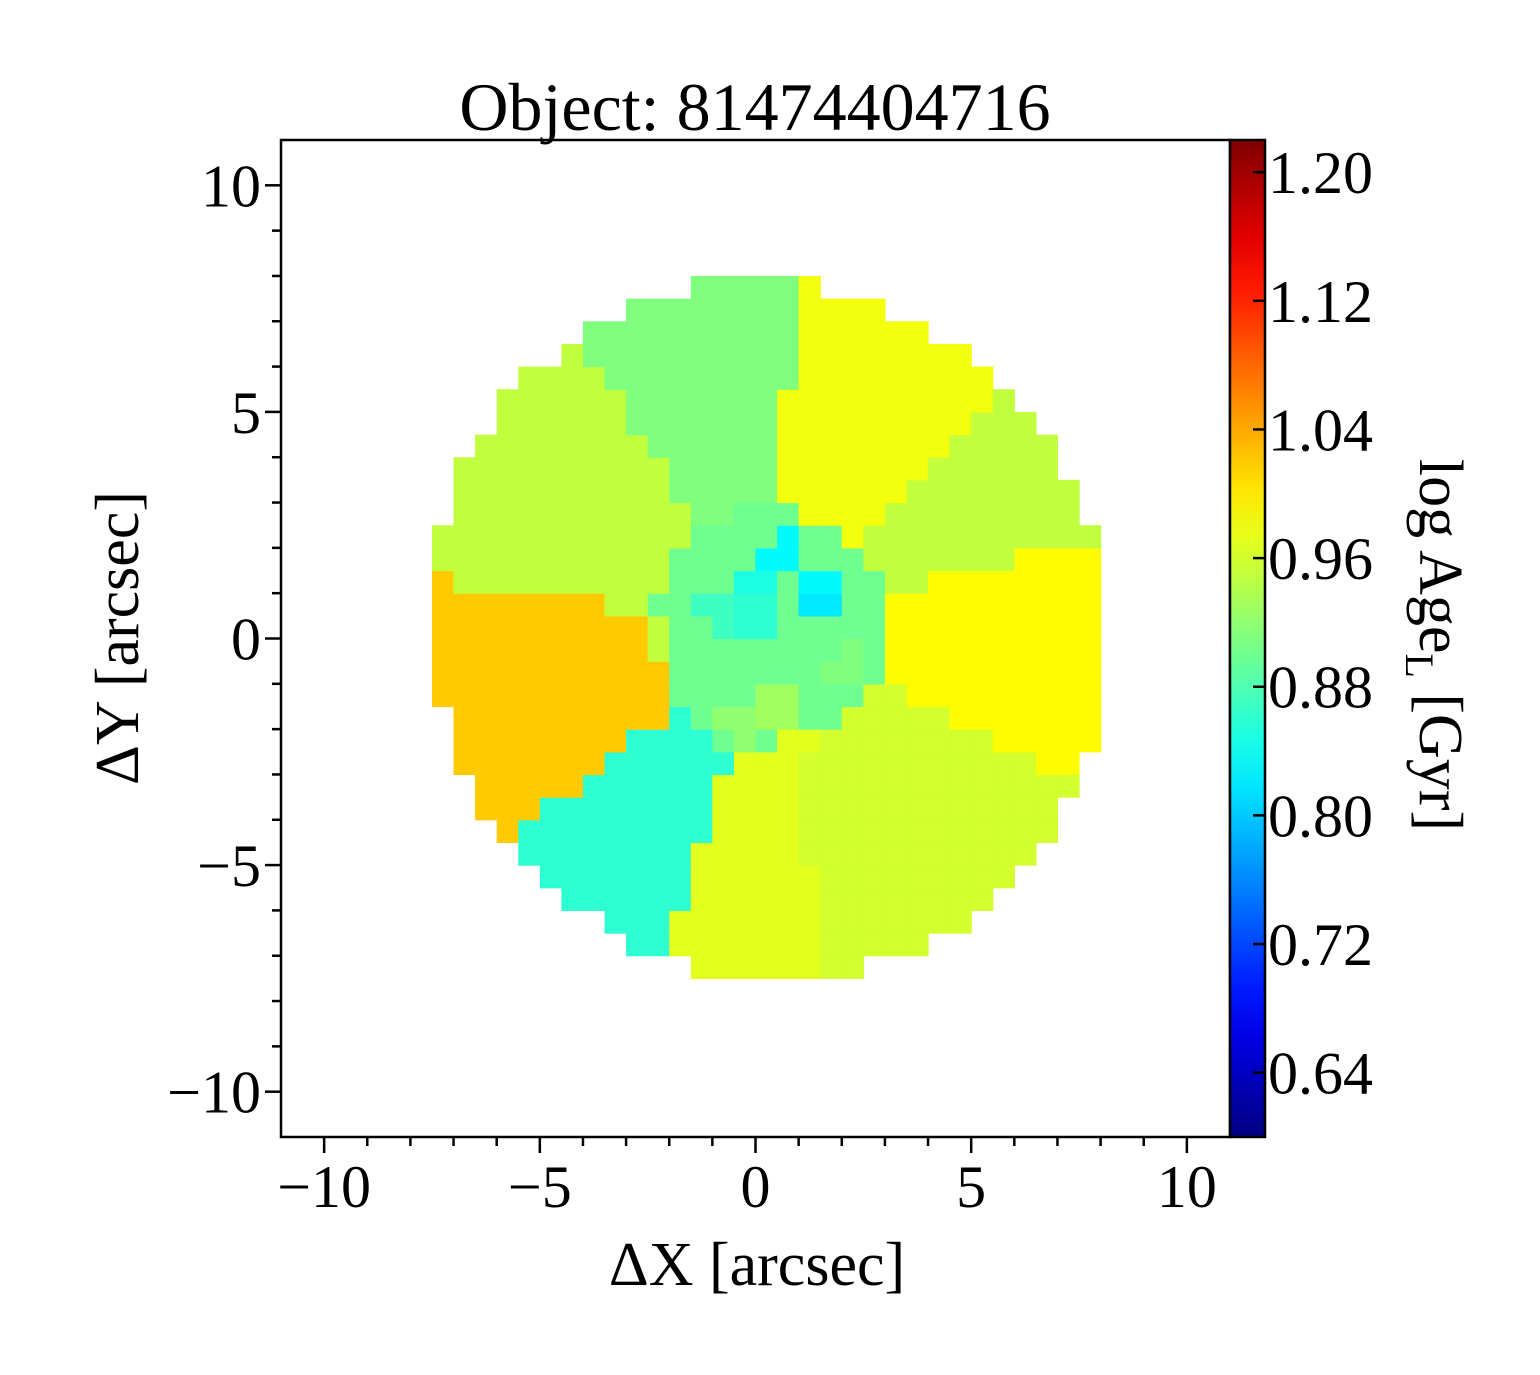 The height and width of the screenshot is (1375, 1540). I want to click on x-tick-label: 0, so click(756, 1187).